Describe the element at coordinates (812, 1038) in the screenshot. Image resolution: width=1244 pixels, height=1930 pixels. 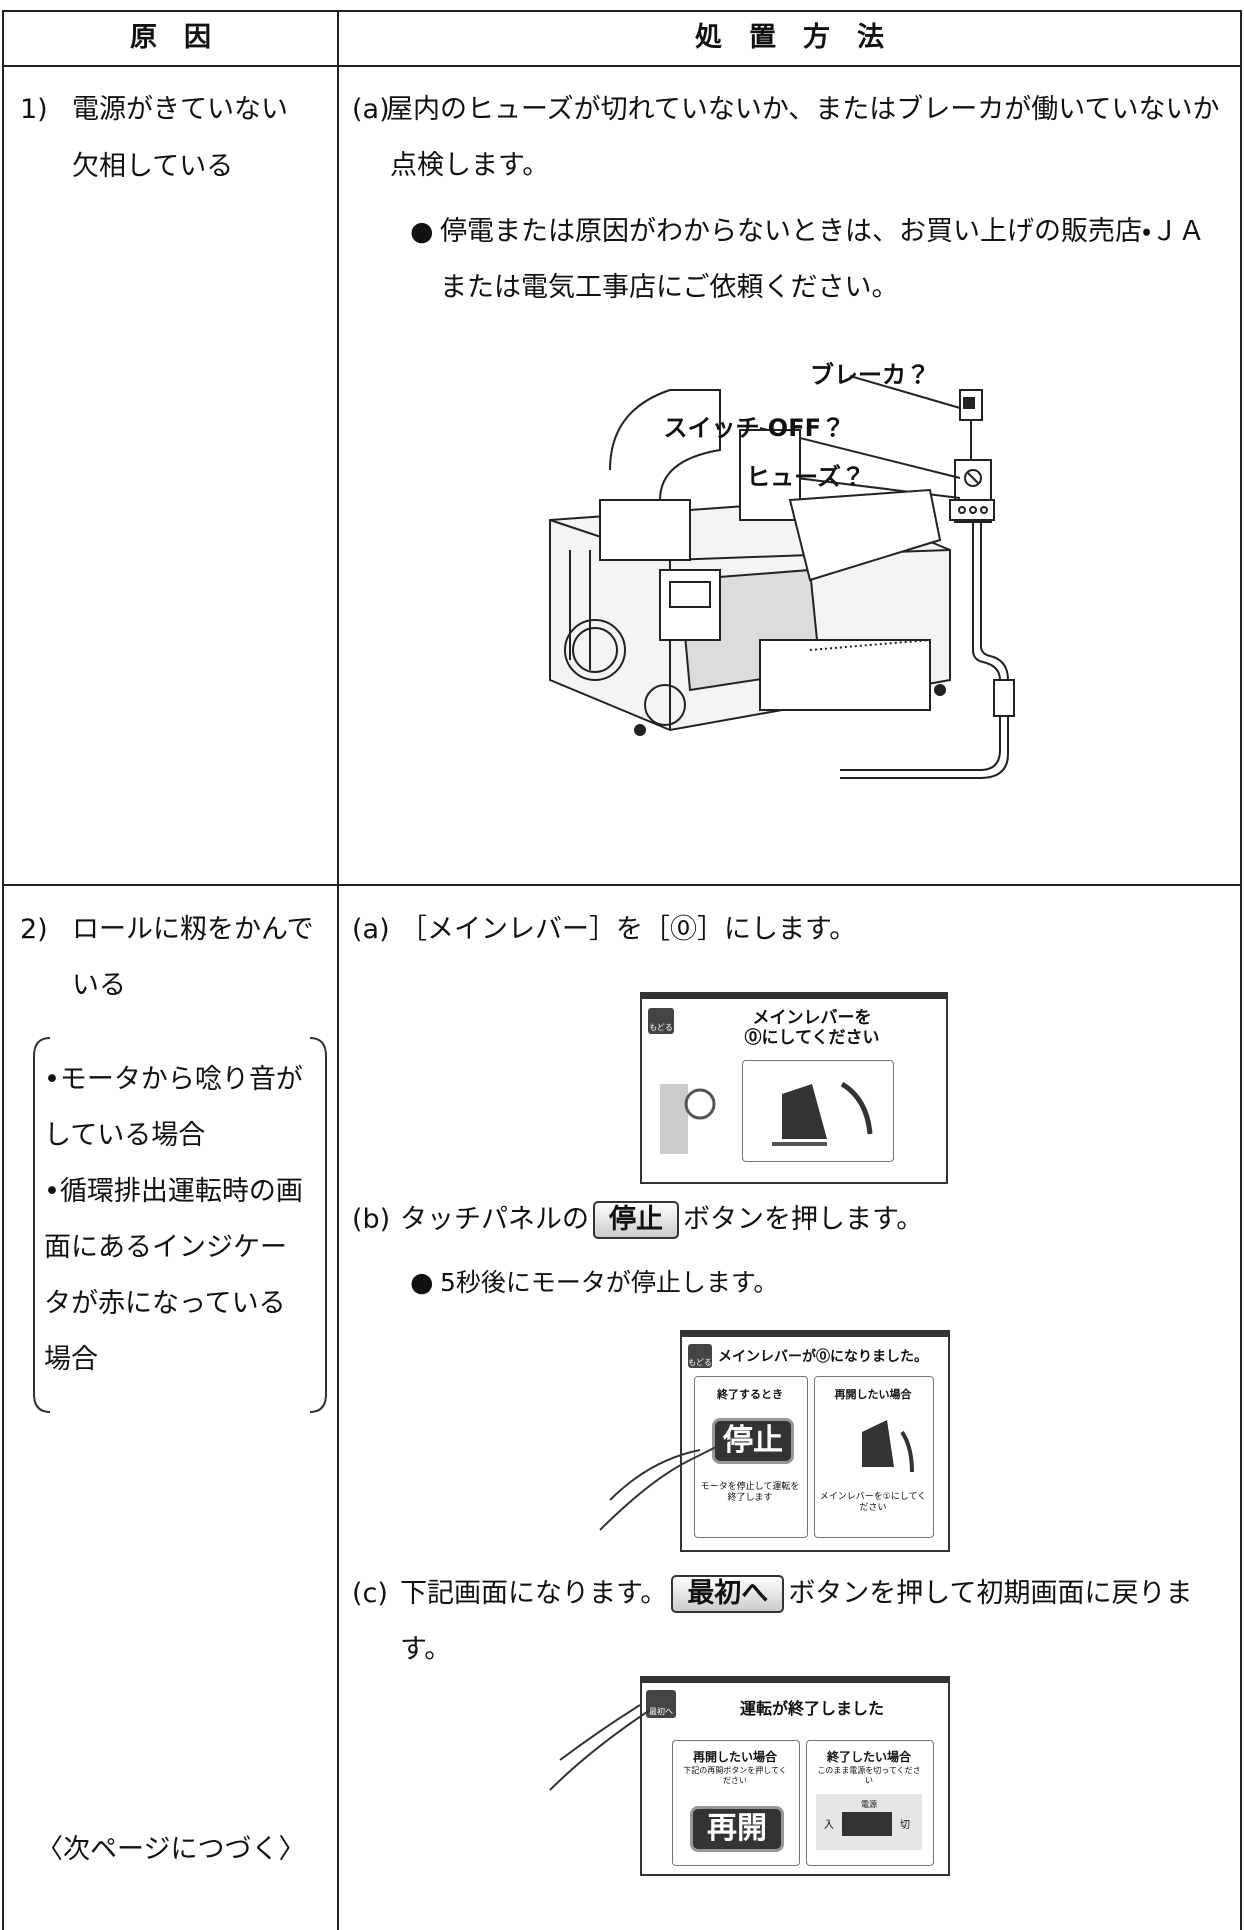
I see `screen-text: ⓪にしてください` at that location.